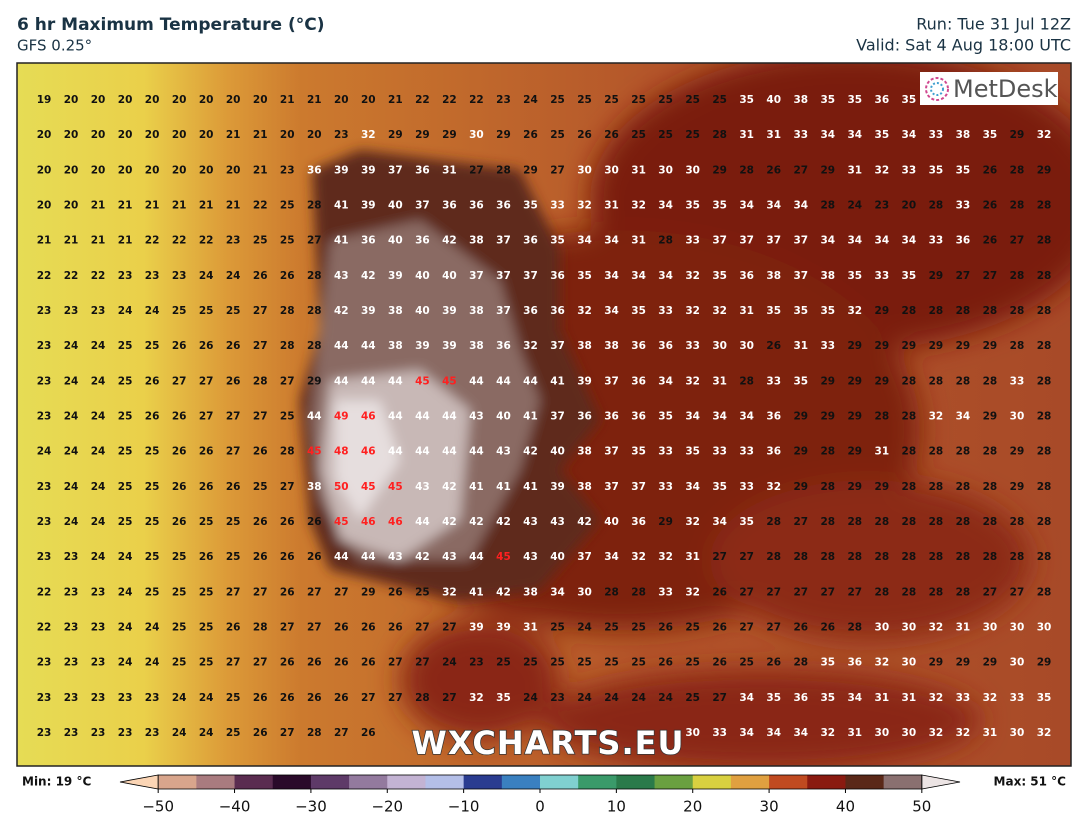 The height and width of the screenshot is (833, 1088). I want to click on temperature-label: 49, so click(341, 417).